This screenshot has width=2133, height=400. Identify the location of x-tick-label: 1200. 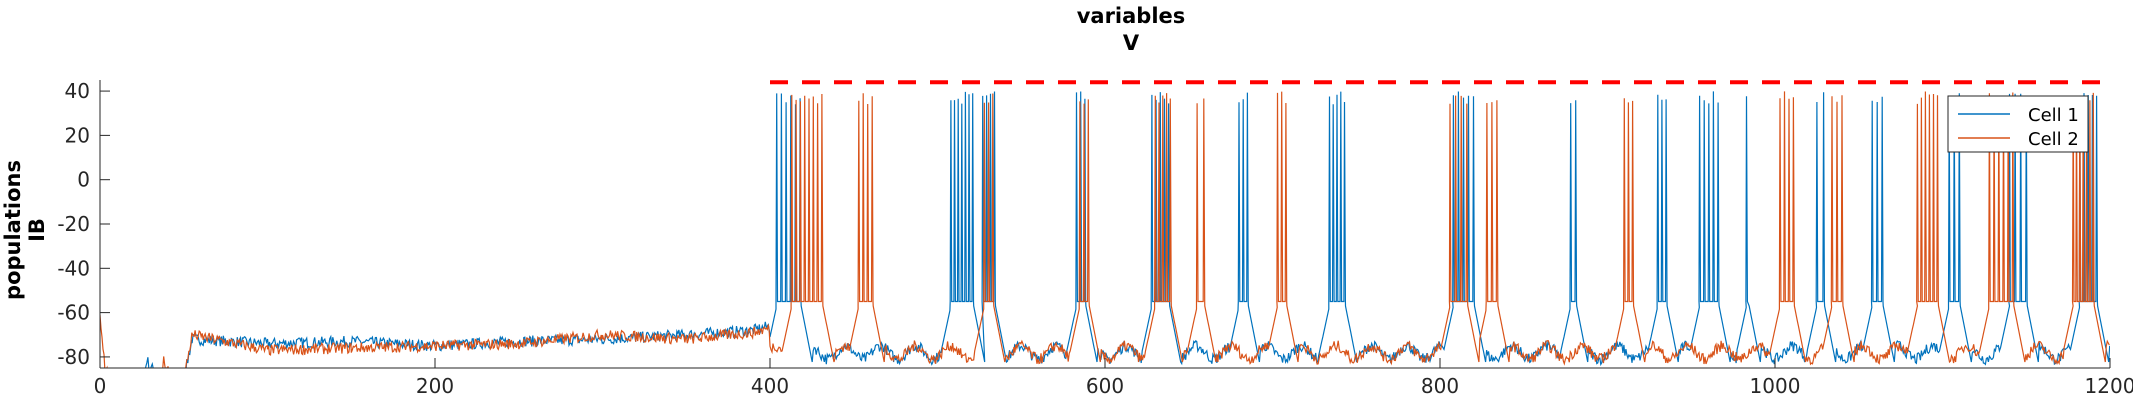
(2109, 386).